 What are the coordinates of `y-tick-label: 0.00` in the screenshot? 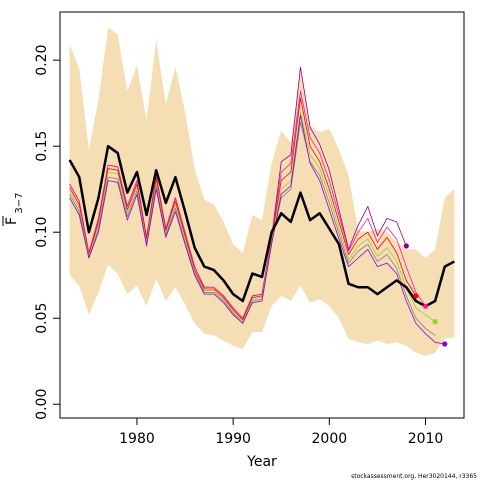 It's located at (42, 404).